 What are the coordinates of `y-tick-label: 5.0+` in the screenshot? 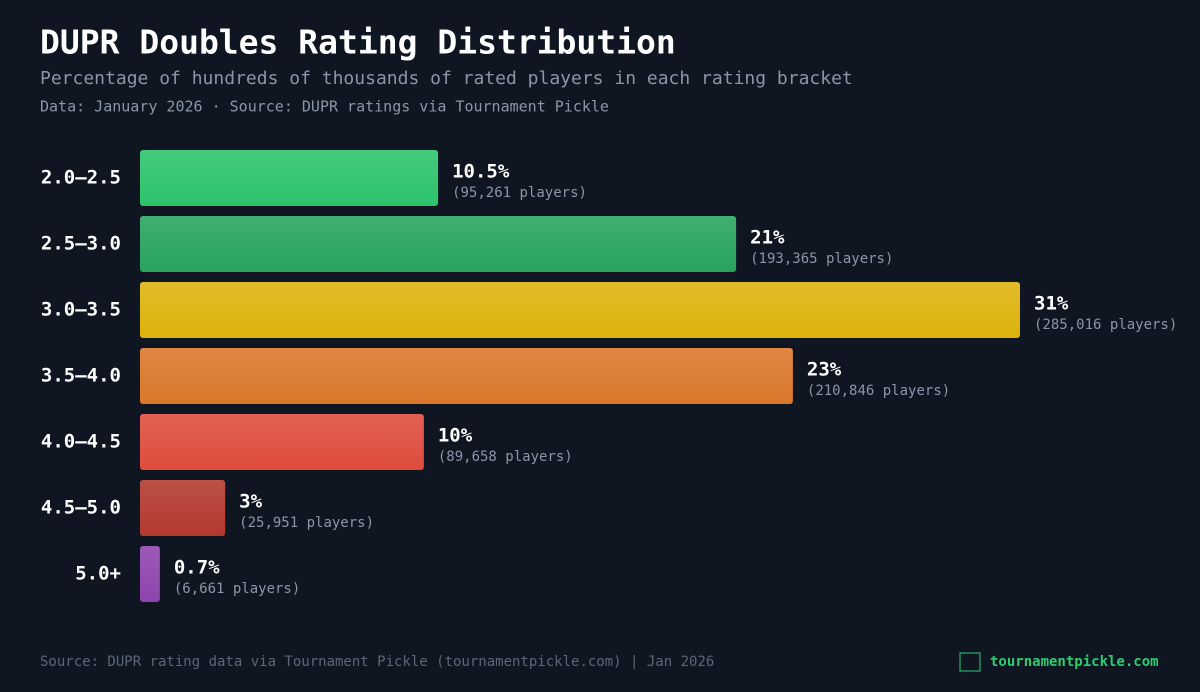 It's located at (98, 574).